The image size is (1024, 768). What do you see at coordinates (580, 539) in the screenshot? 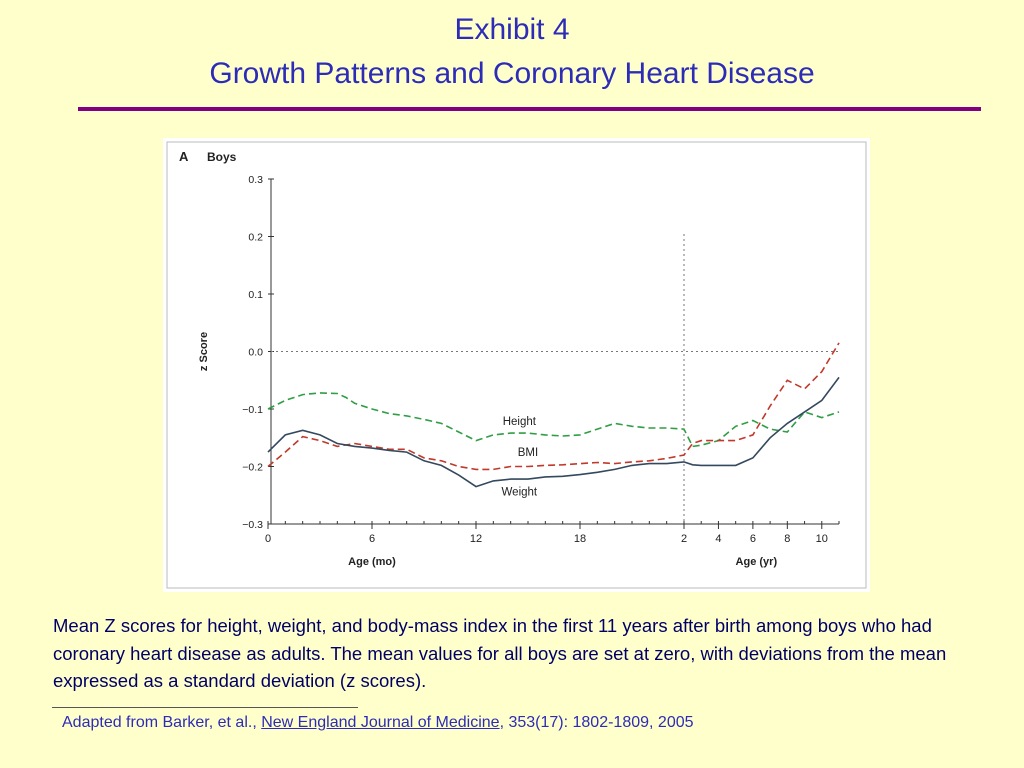
I see `x-tick-label: 18` at bounding box center [580, 539].